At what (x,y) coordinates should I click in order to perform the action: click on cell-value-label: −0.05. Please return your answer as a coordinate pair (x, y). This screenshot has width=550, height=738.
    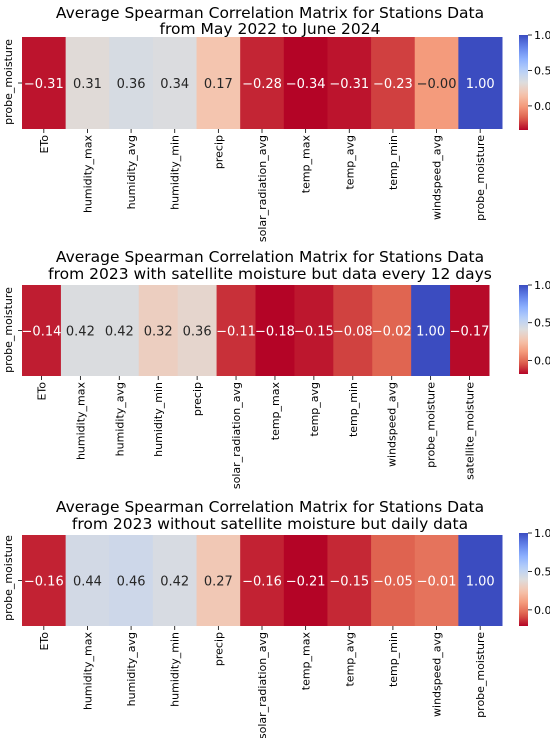
    Looking at the image, I should click on (393, 582).